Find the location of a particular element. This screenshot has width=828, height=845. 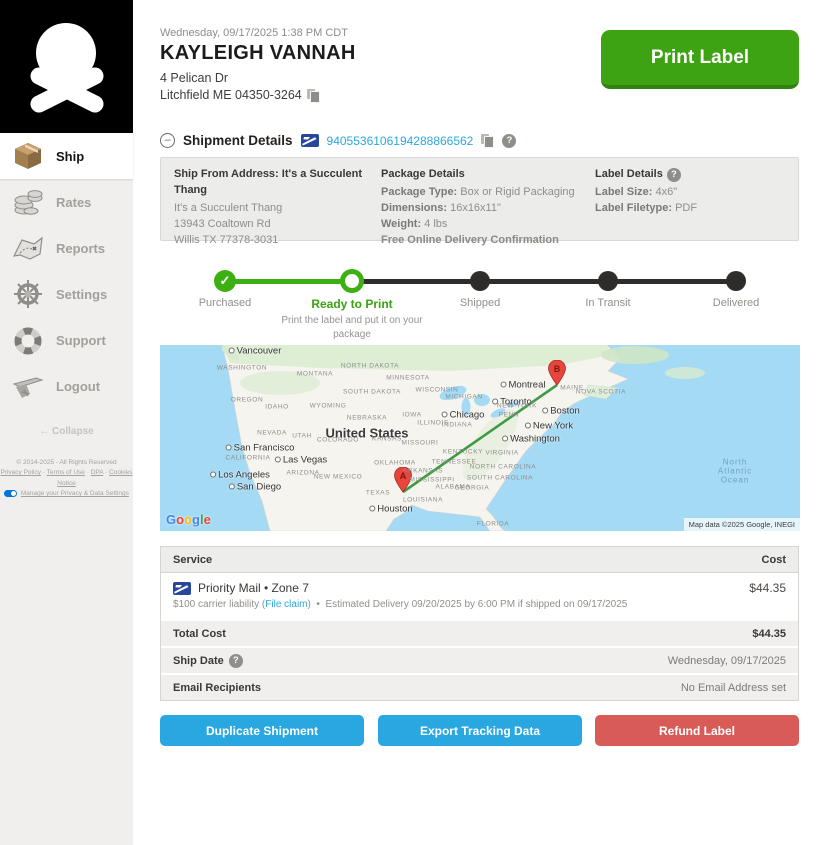

refund-label-button: Refund Label is located at coordinates (697, 730).